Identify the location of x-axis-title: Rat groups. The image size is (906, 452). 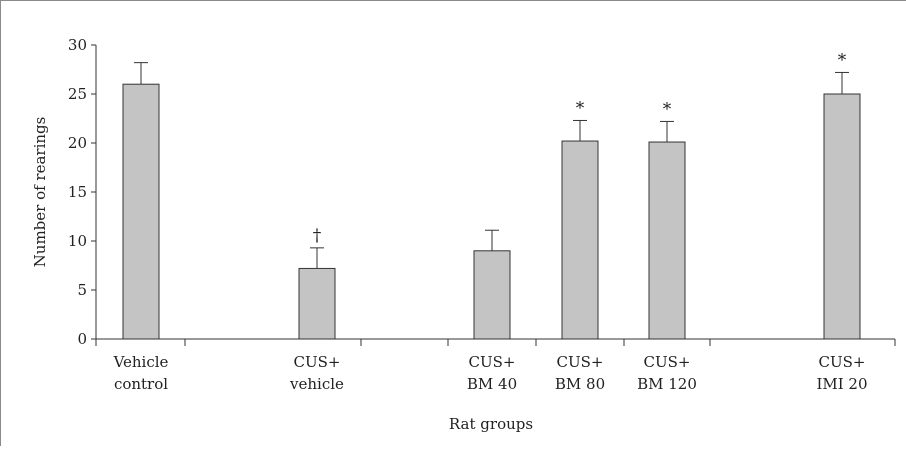
(491, 424).